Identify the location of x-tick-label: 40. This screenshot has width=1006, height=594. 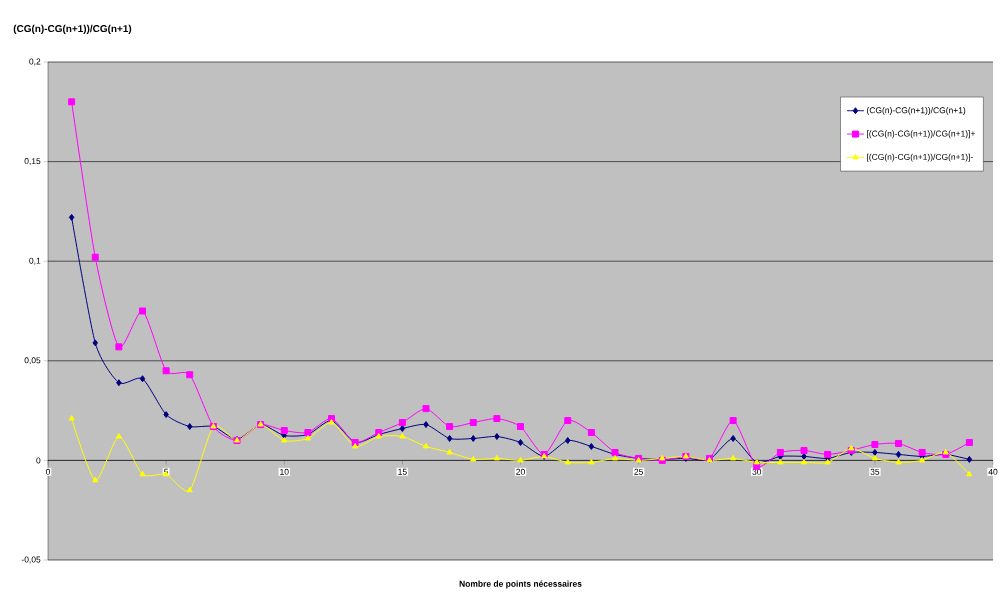
(993, 471).